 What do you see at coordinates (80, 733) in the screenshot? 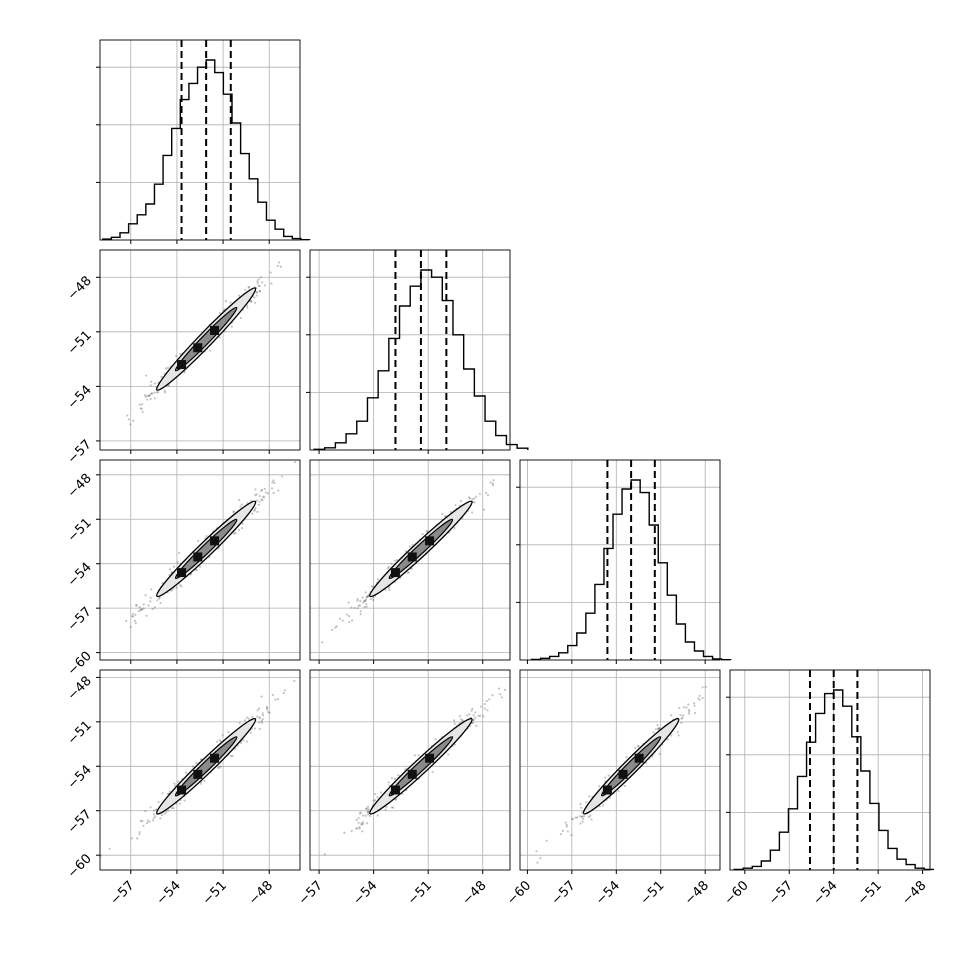
I see `y-tick-label: −51` at bounding box center [80, 733].